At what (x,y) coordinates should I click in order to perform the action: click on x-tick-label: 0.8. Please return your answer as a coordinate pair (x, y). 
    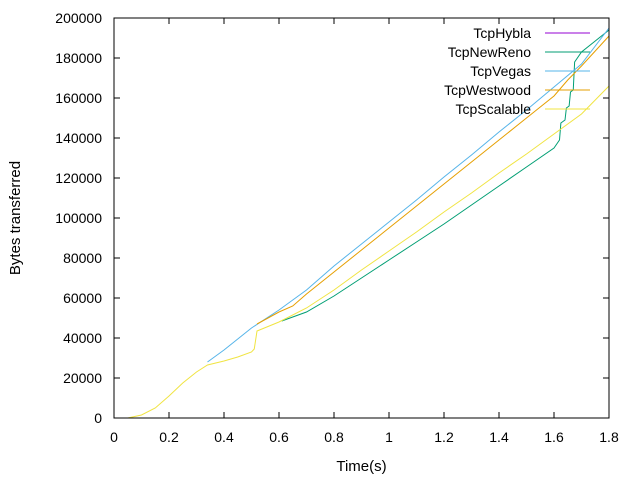
    Looking at the image, I should click on (334, 437).